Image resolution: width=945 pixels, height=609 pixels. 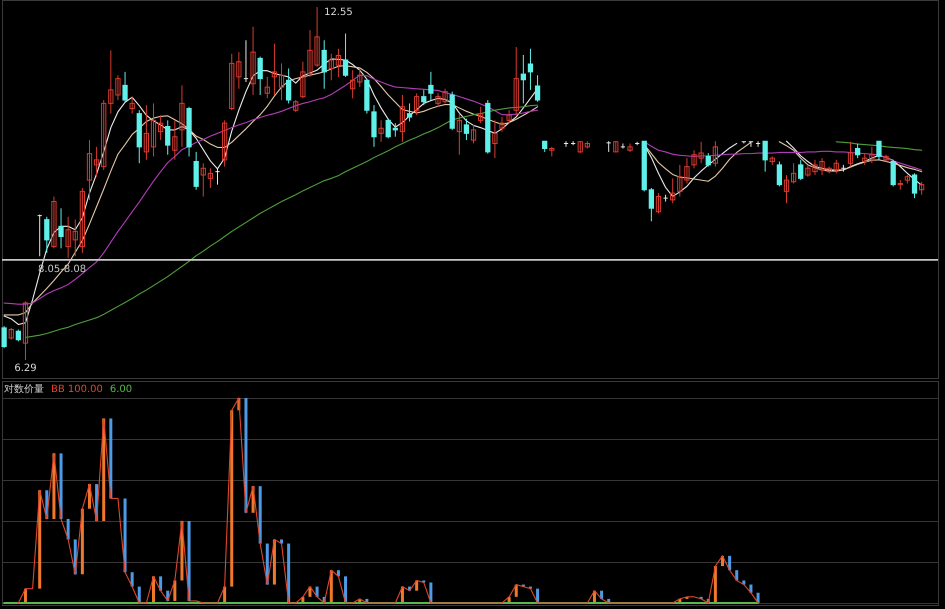 What do you see at coordinates (24, 389) in the screenshot?
I see `chart-title: 对数价量` at bounding box center [24, 389].